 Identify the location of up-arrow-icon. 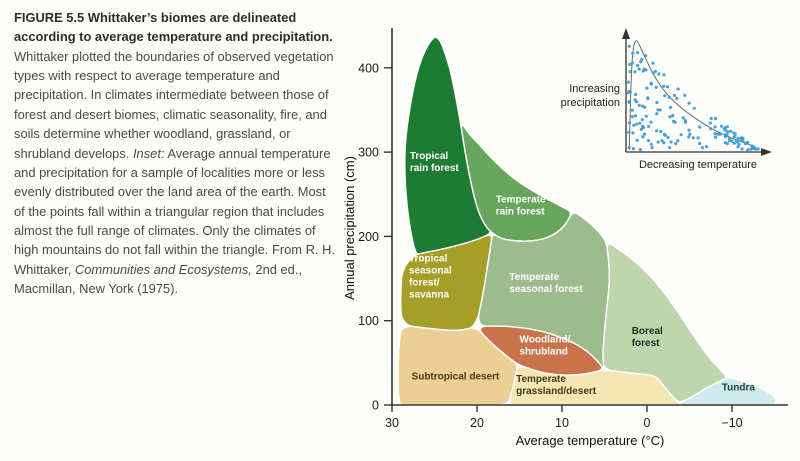
(626, 33).